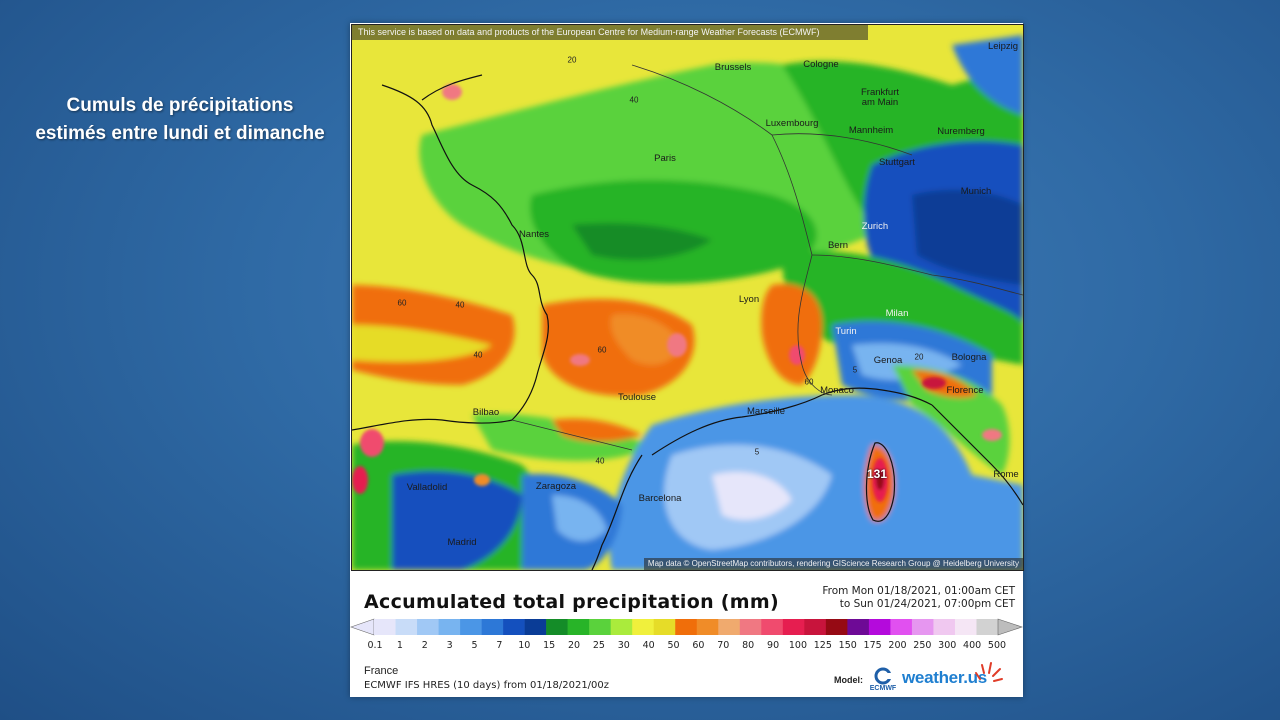  Describe the element at coordinates (749, 299) in the screenshot. I see `city-lyon: Lyon` at that location.